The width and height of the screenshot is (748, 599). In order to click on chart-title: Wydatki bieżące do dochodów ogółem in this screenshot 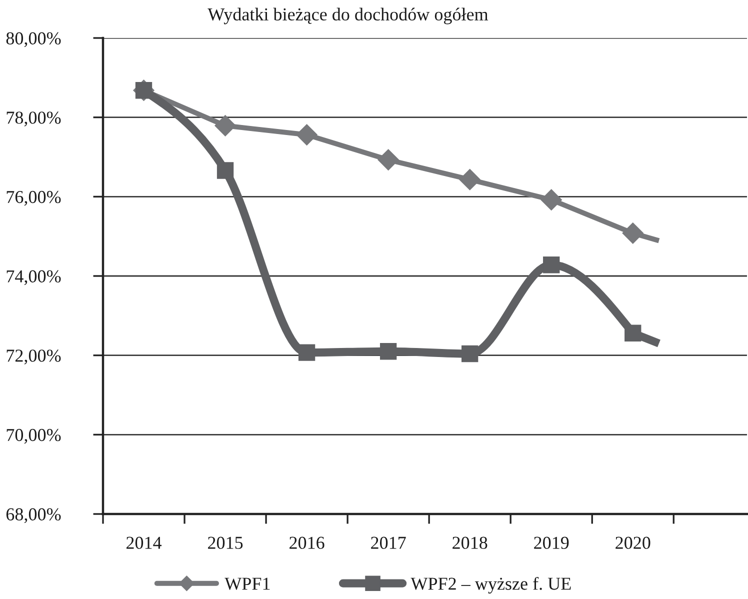, I will do `click(348, 16)`.